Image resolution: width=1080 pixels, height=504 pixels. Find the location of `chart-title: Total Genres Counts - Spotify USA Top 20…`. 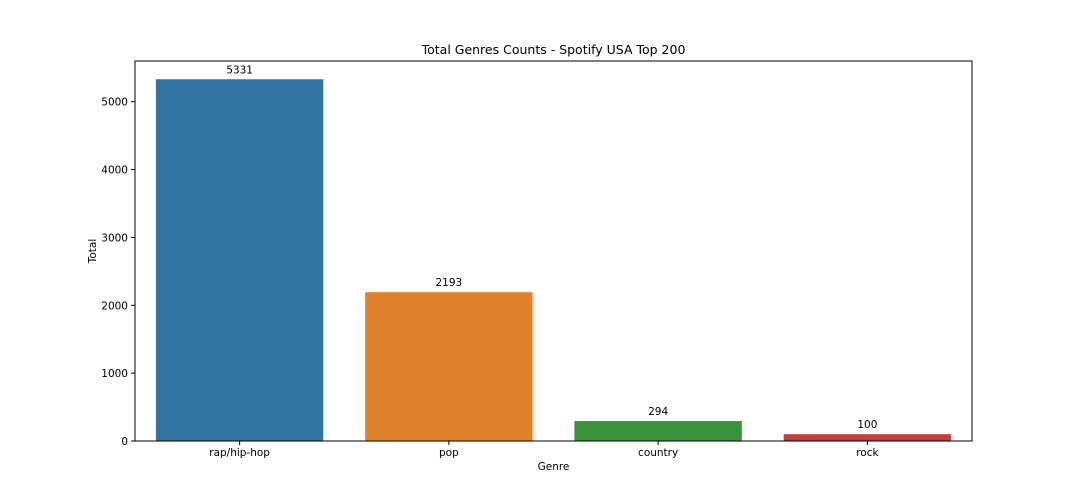

chart-title: Total Genres Counts - Spotify USA Top 20… is located at coordinates (553, 49).